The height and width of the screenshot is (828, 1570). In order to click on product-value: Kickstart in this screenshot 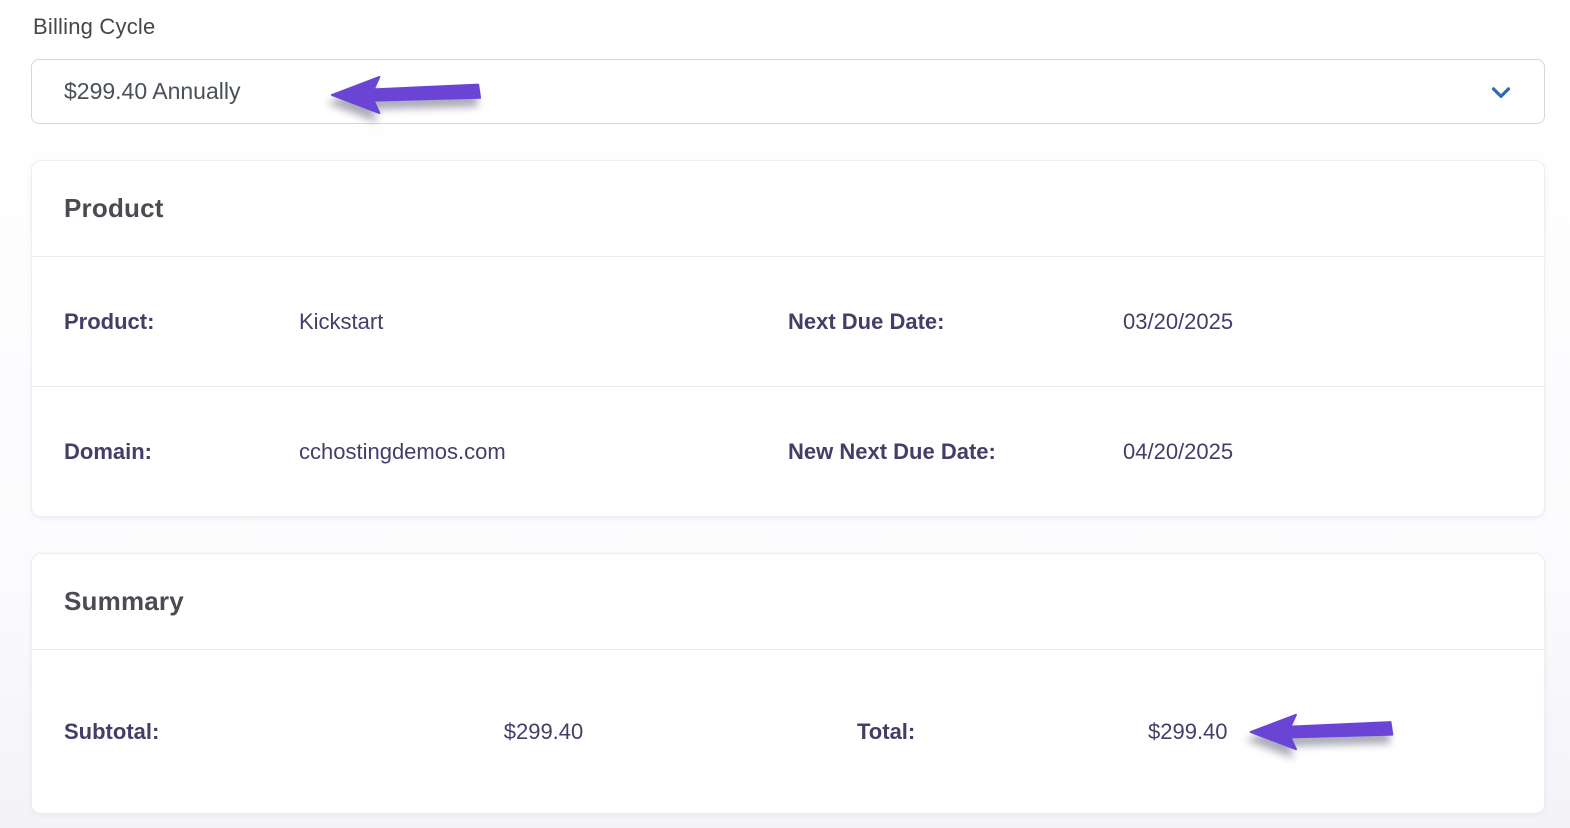, I will do `click(341, 321)`.